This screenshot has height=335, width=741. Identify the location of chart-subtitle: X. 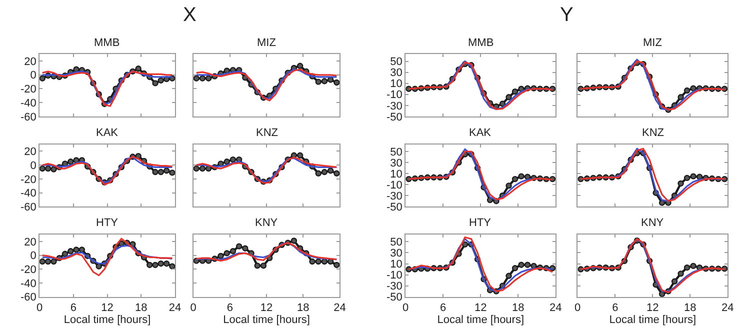
(189, 15).